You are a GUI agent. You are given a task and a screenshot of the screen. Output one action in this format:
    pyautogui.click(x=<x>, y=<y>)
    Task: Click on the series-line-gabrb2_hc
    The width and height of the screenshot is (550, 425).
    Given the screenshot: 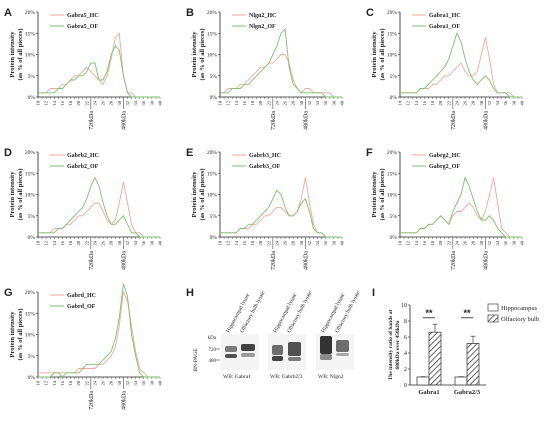 What is the action you would take?
    pyautogui.click(x=99, y=209)
    